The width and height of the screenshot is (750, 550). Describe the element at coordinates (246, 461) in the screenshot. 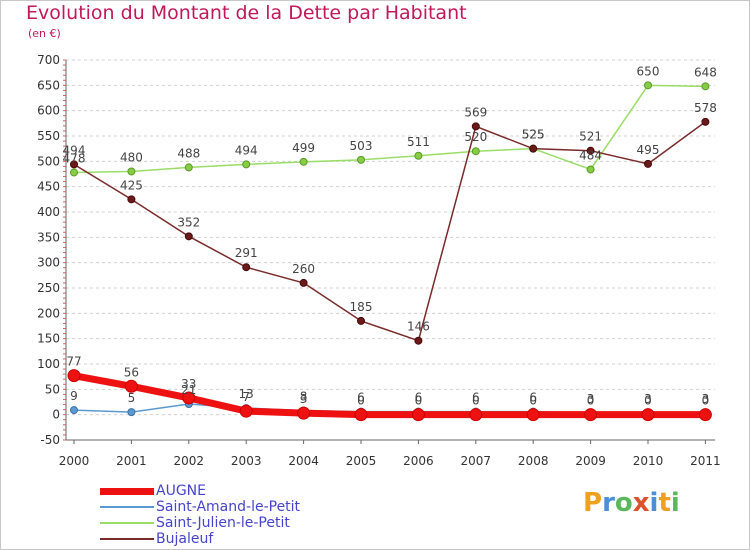

I see `x-tick-label: 2003` at that location.